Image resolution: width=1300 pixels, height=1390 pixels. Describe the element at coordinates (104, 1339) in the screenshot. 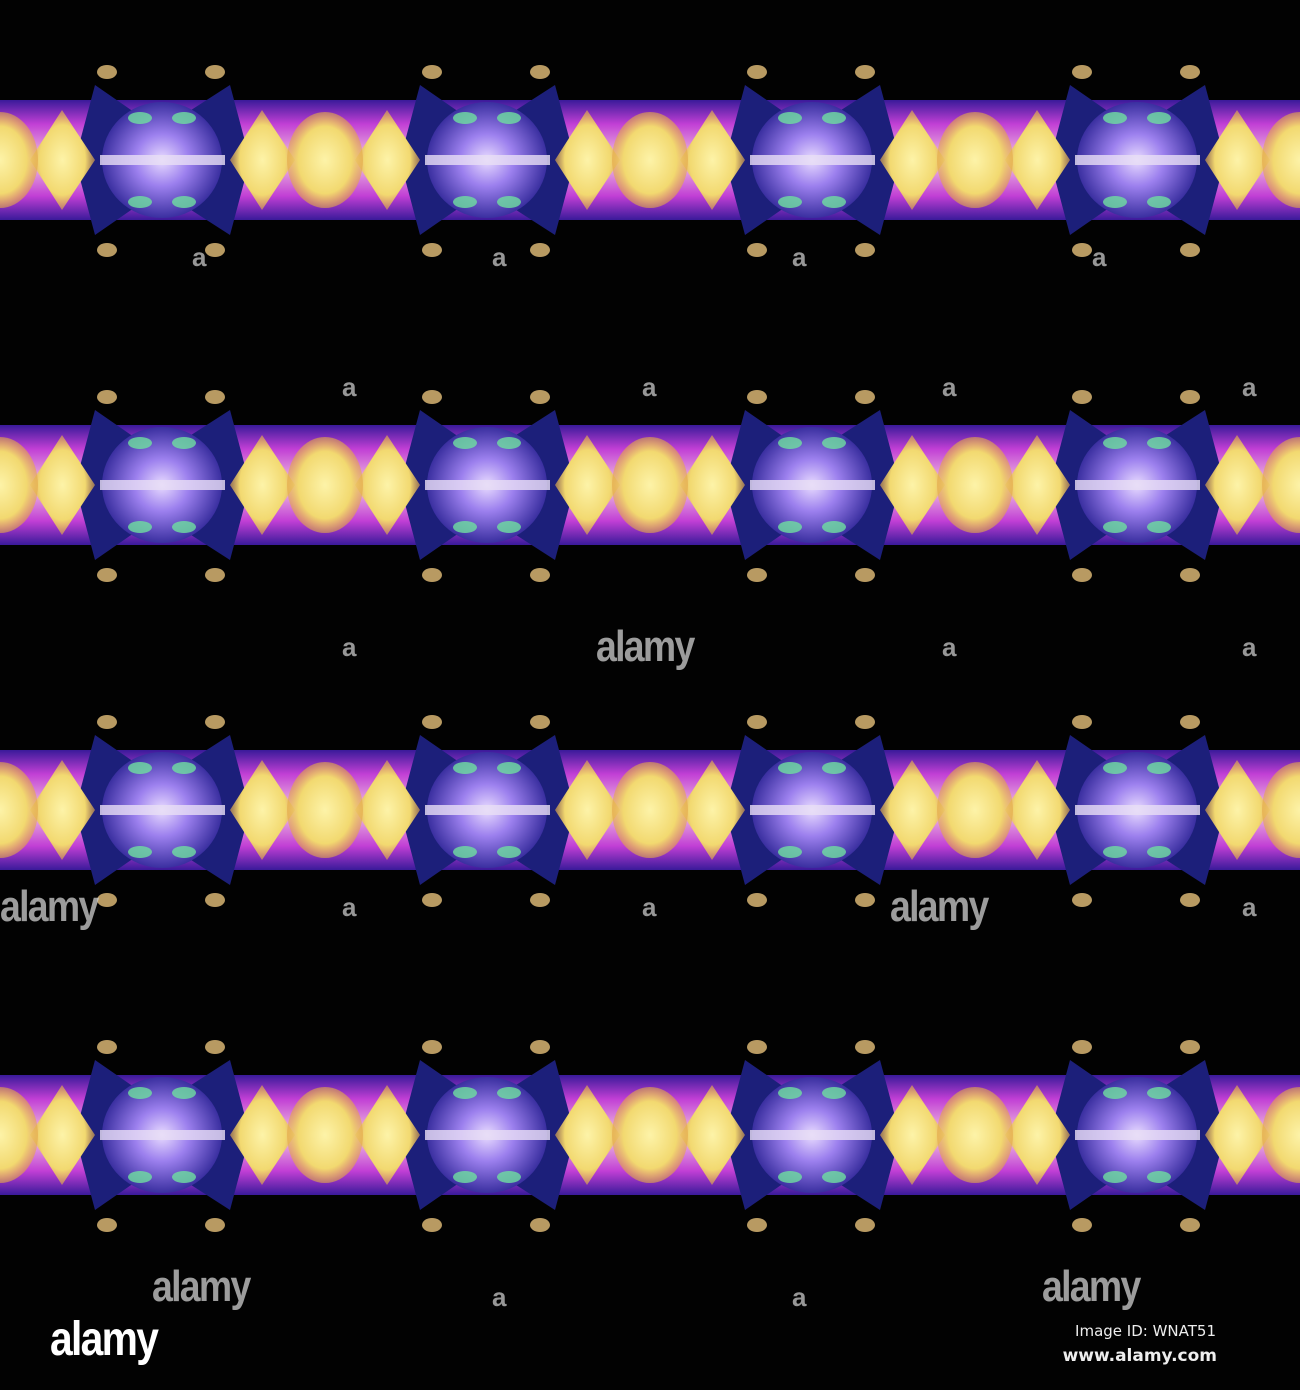

I see `alamy-logo: alamy` at that location.